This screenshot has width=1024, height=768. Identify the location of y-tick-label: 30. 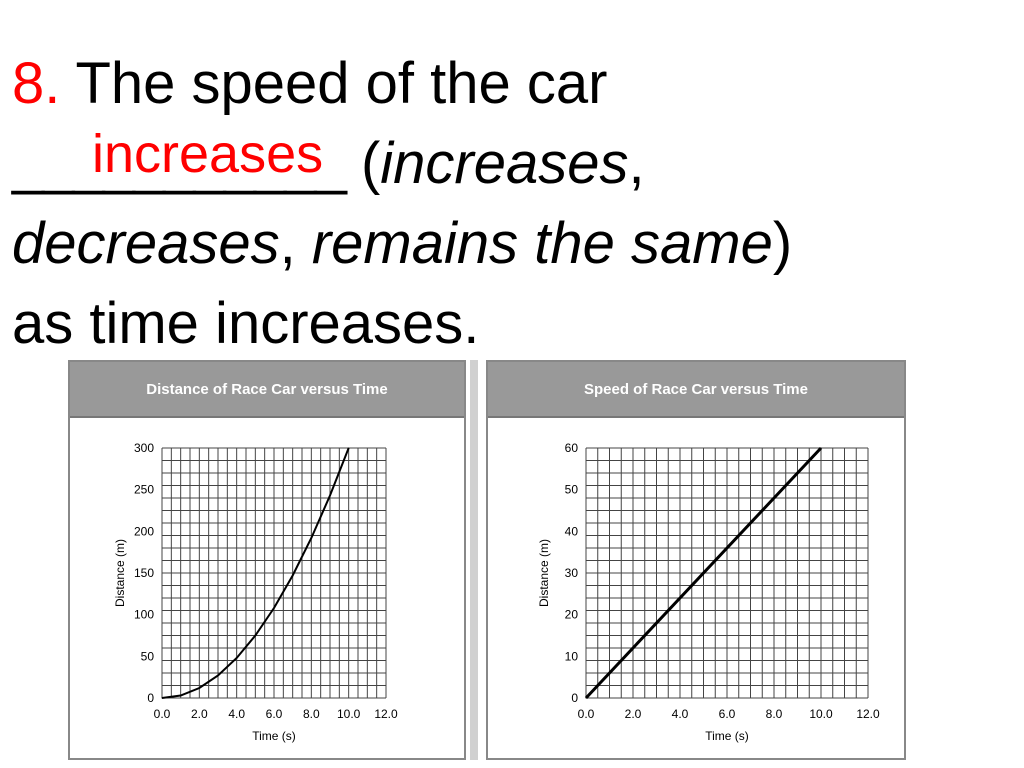
(572, 573).